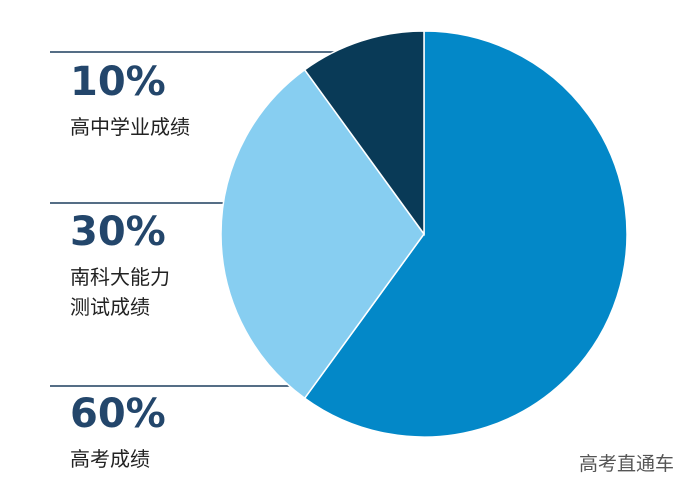 This screenshot has height=500, width=700. Describe the element at coordinates (118, 82) in the screenshot. I see `percent-label: 10%` at that location.